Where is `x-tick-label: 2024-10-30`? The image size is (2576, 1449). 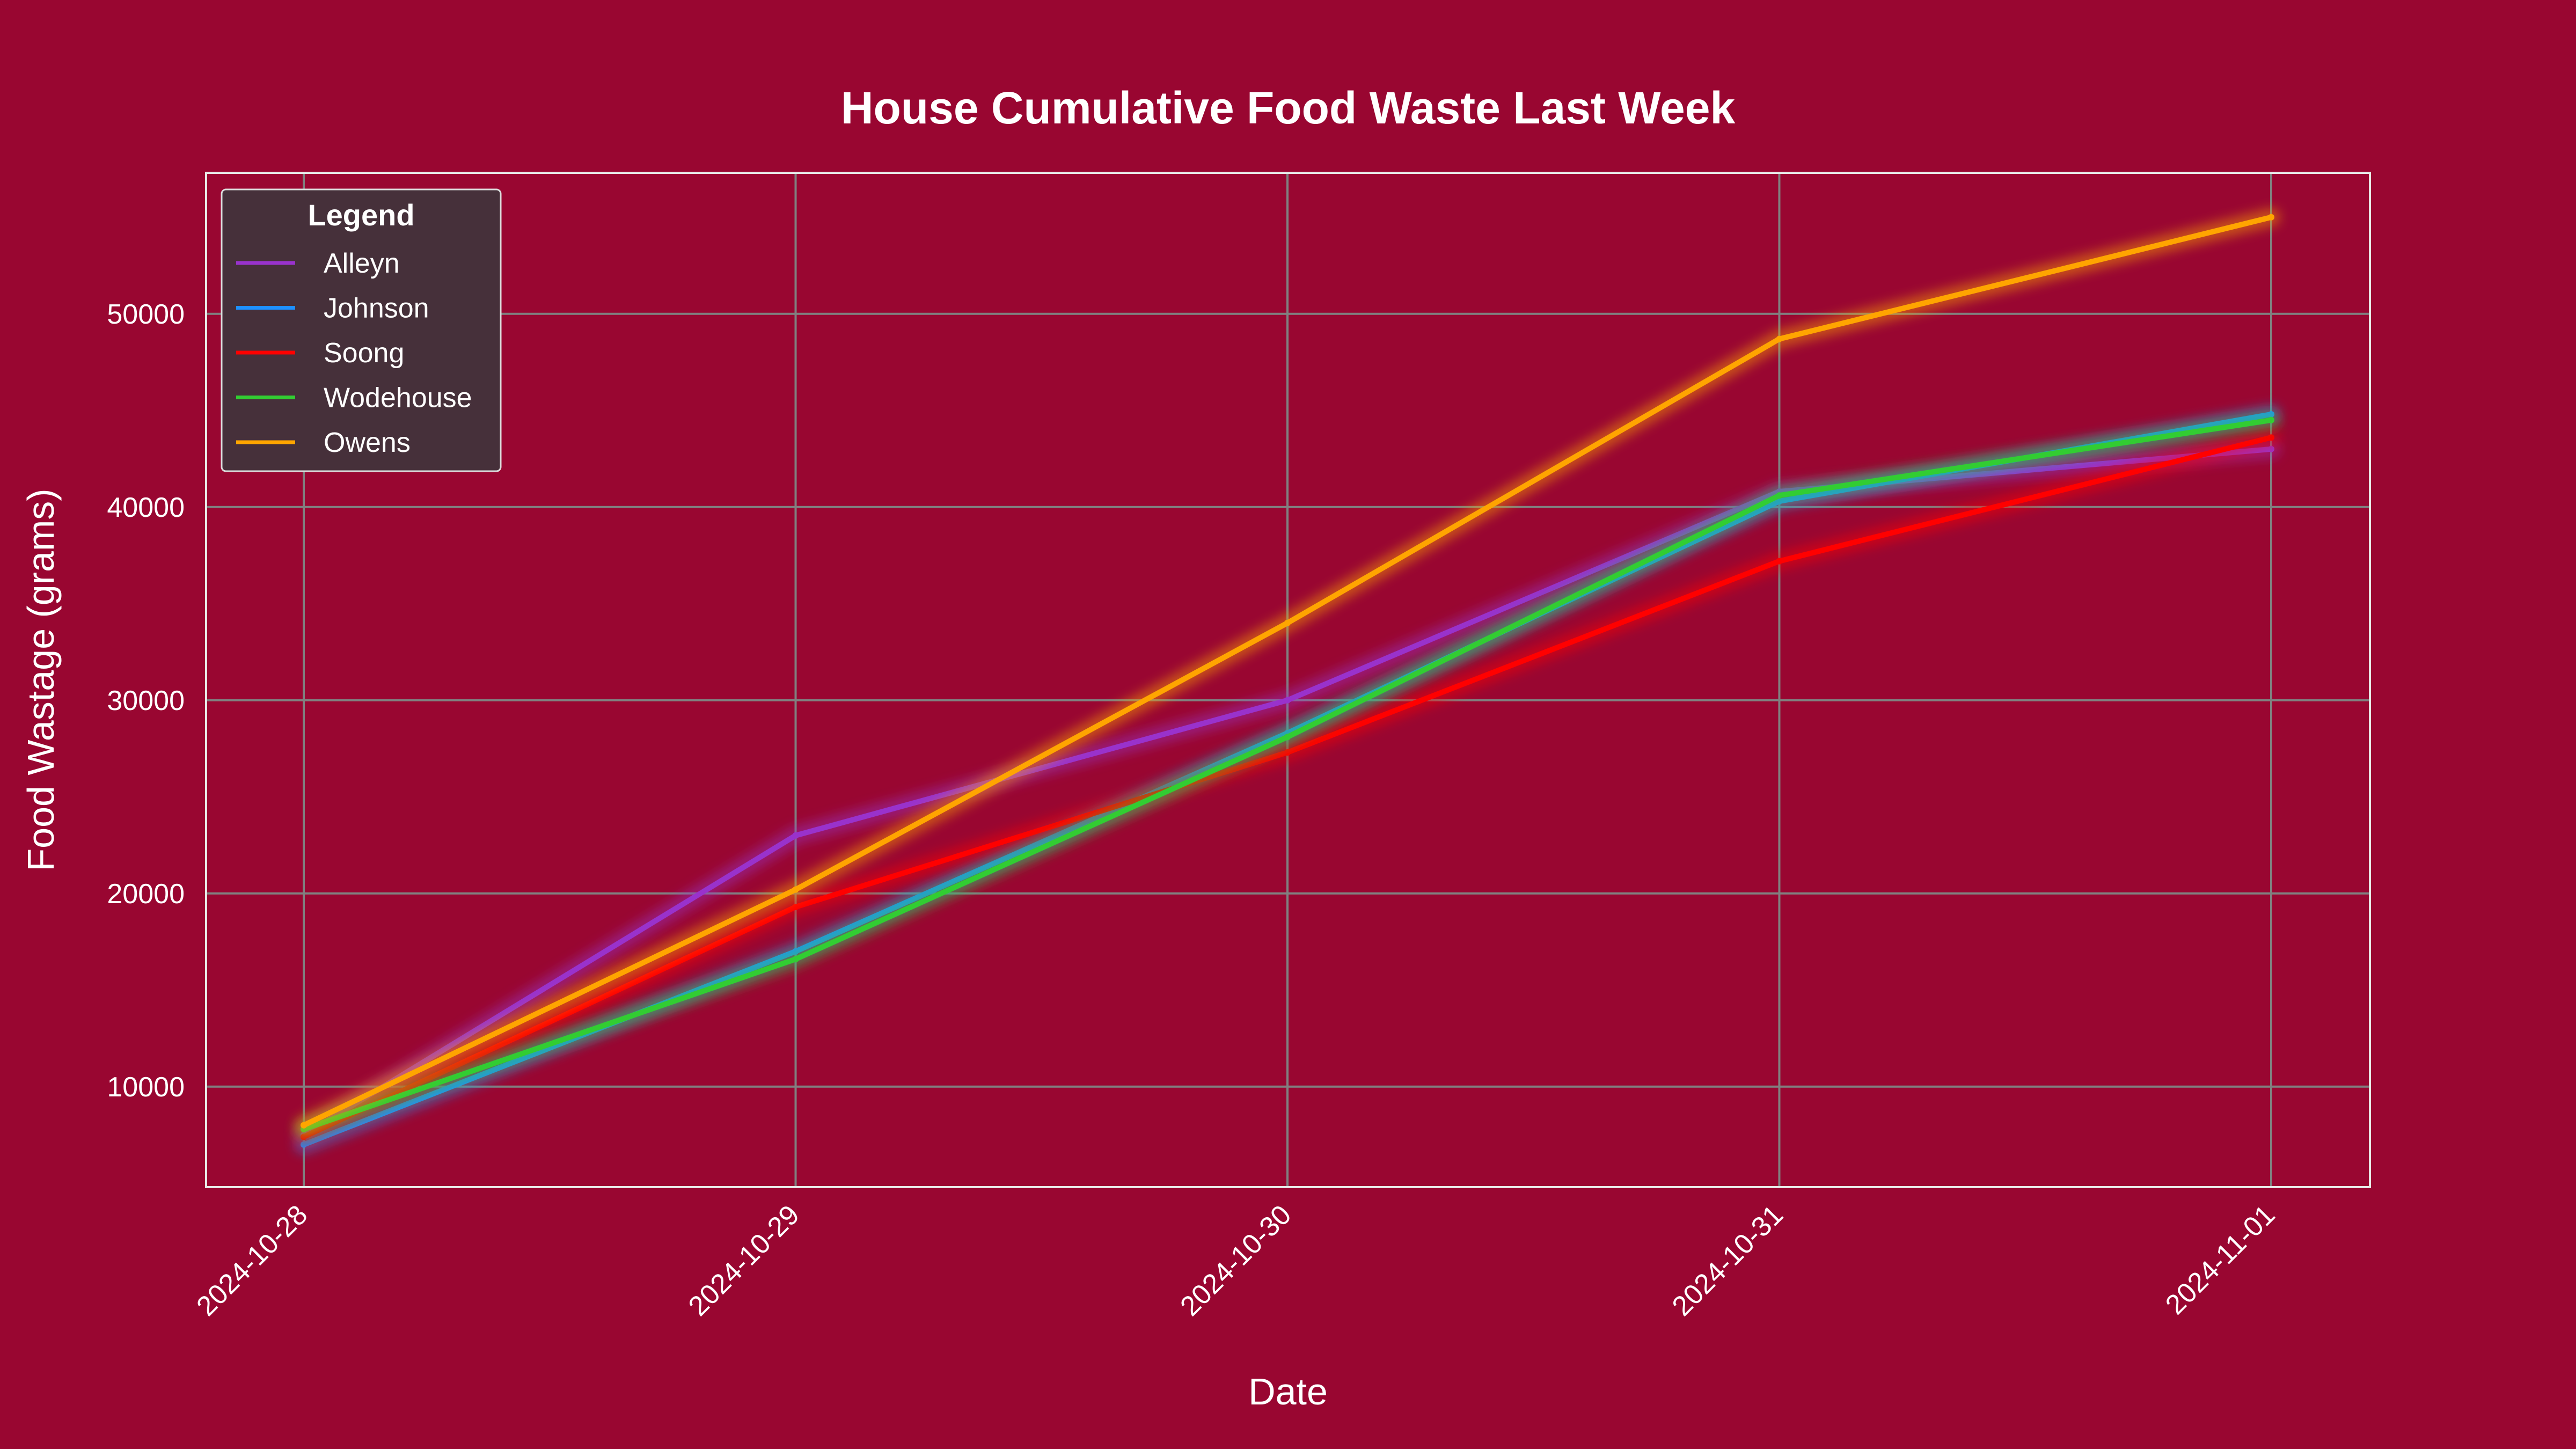
x-tick-label: 2024-10-30 is located at coordinates (1235, 1260).